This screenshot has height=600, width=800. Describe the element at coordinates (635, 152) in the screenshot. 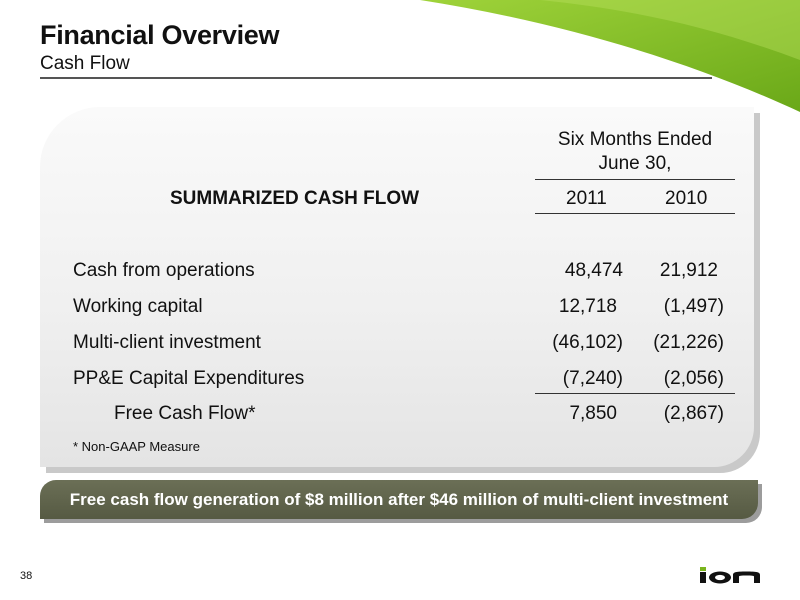

I see `period-header: Six Months Ended June 30,` at that location.